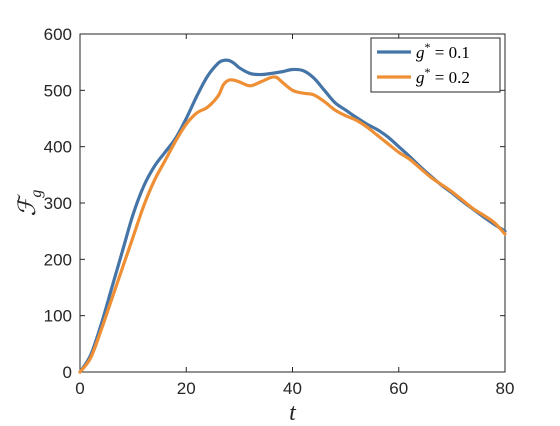  What do you see at coordinates (450, 77) in the screenshot?
I see `legend-rest: = 0.2` at bounding box center [450, 77].